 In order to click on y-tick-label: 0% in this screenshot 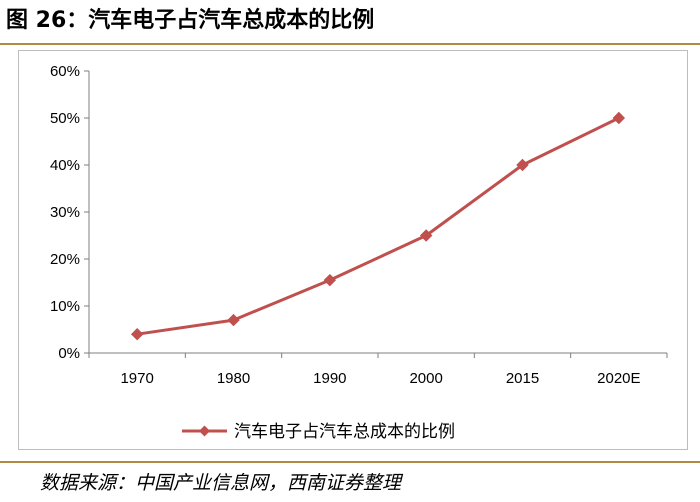, I will do `click(69, 353)`.